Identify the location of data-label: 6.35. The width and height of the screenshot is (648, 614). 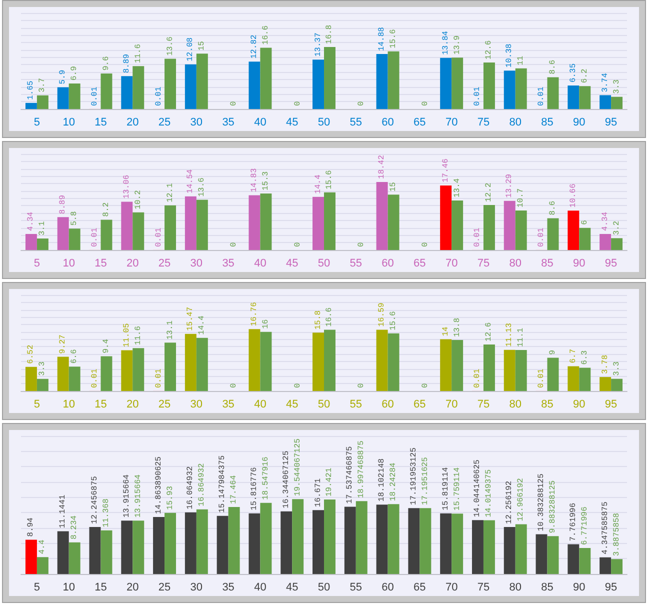
(573, 73).